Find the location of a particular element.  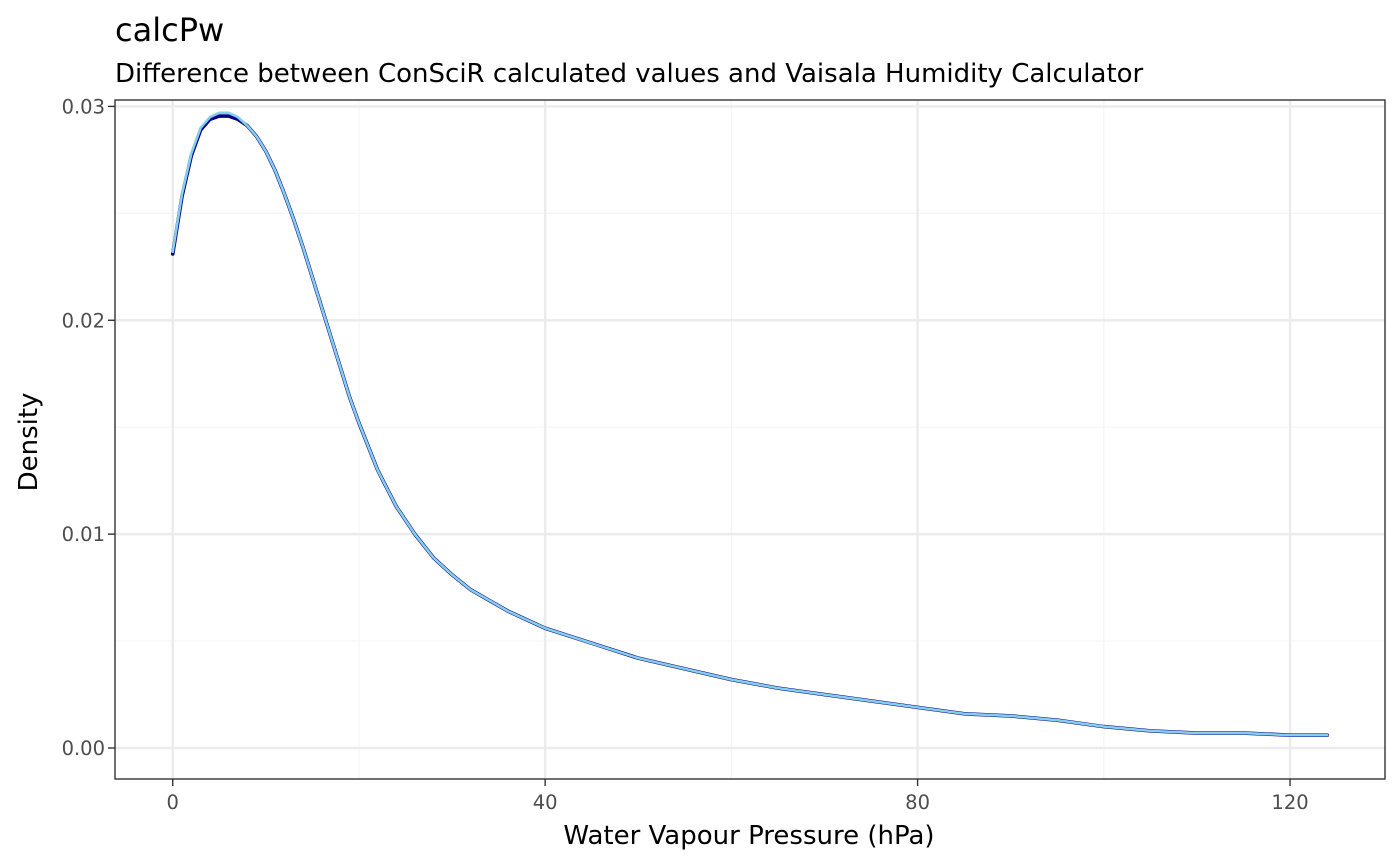

x-tick-label: 80 is located at coordinates (917, 802).